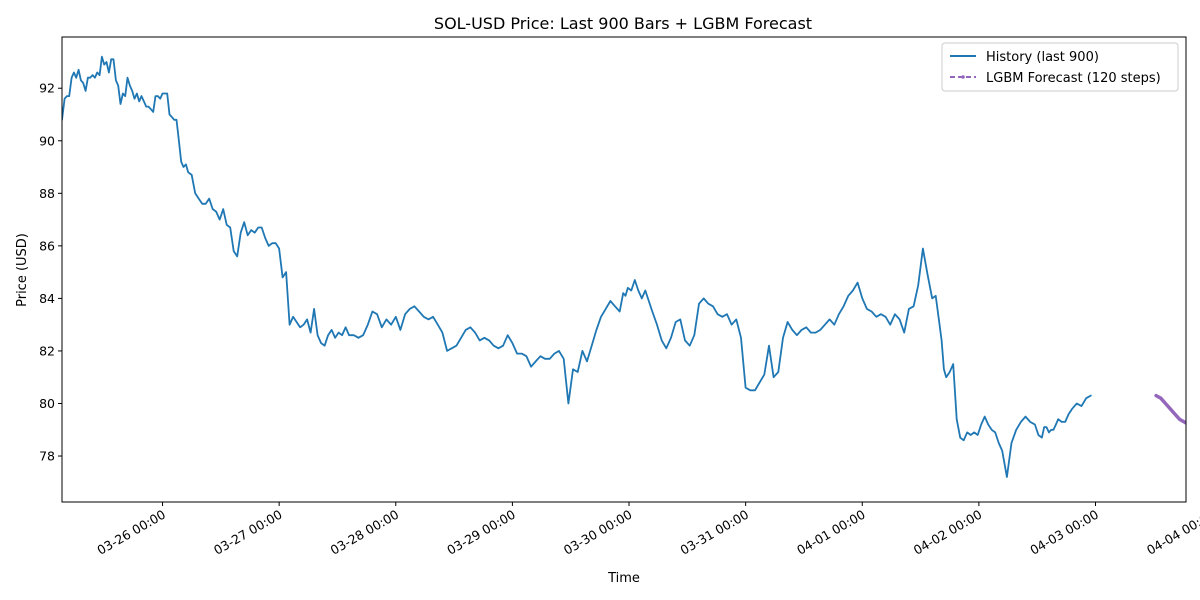  What do you see at coordinates (47, 88) in the screenshot?
I see `y-tick-label: 92` at bounding box center [47, 88].